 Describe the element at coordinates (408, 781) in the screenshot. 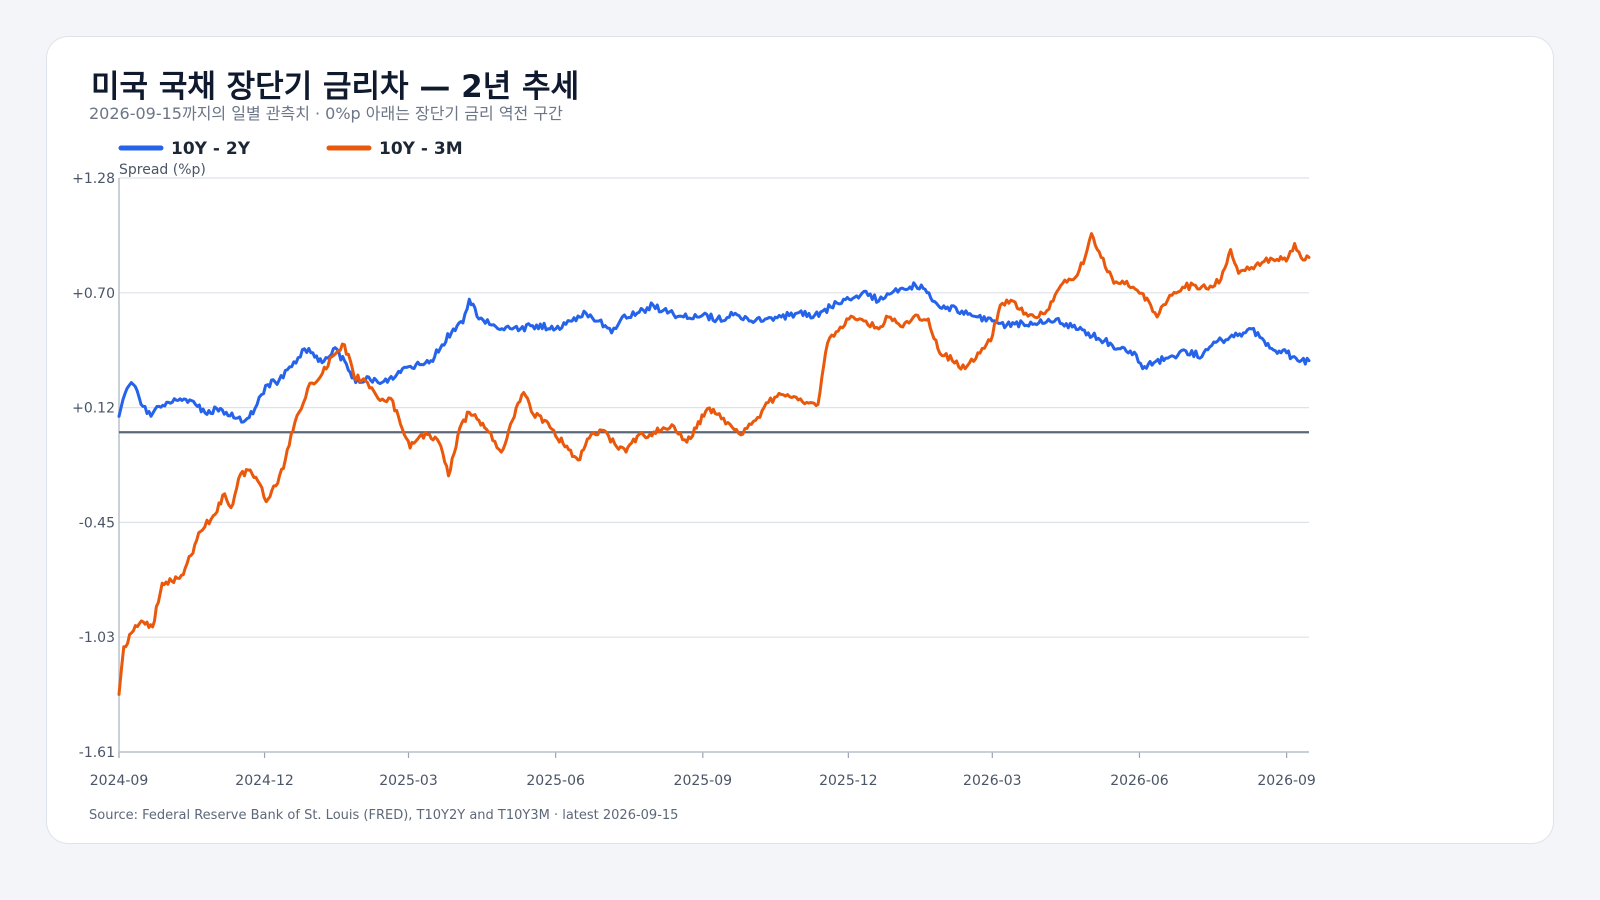

I see `x-tick-label: 2025-03` at that location.